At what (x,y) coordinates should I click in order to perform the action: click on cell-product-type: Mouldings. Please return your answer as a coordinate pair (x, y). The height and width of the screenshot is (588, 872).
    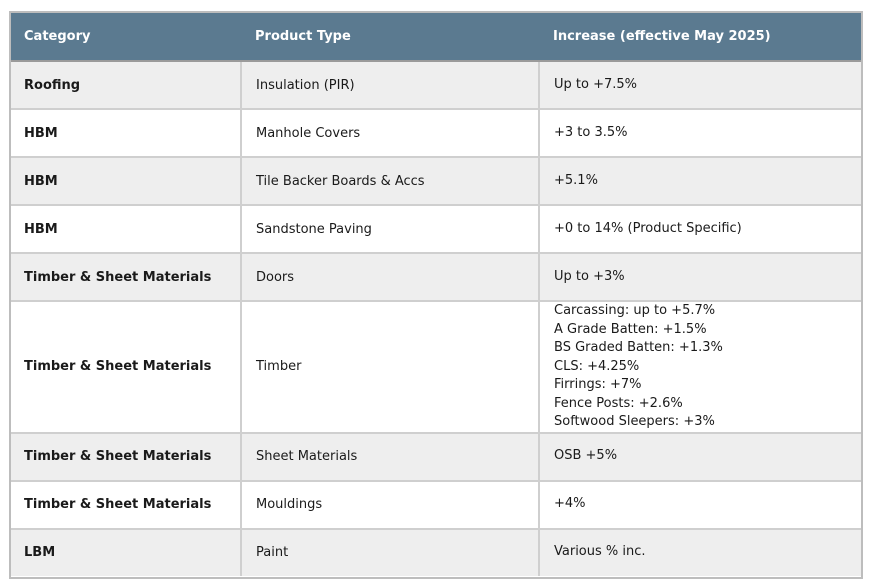
    Looking at the image, I should click on (389, 504).